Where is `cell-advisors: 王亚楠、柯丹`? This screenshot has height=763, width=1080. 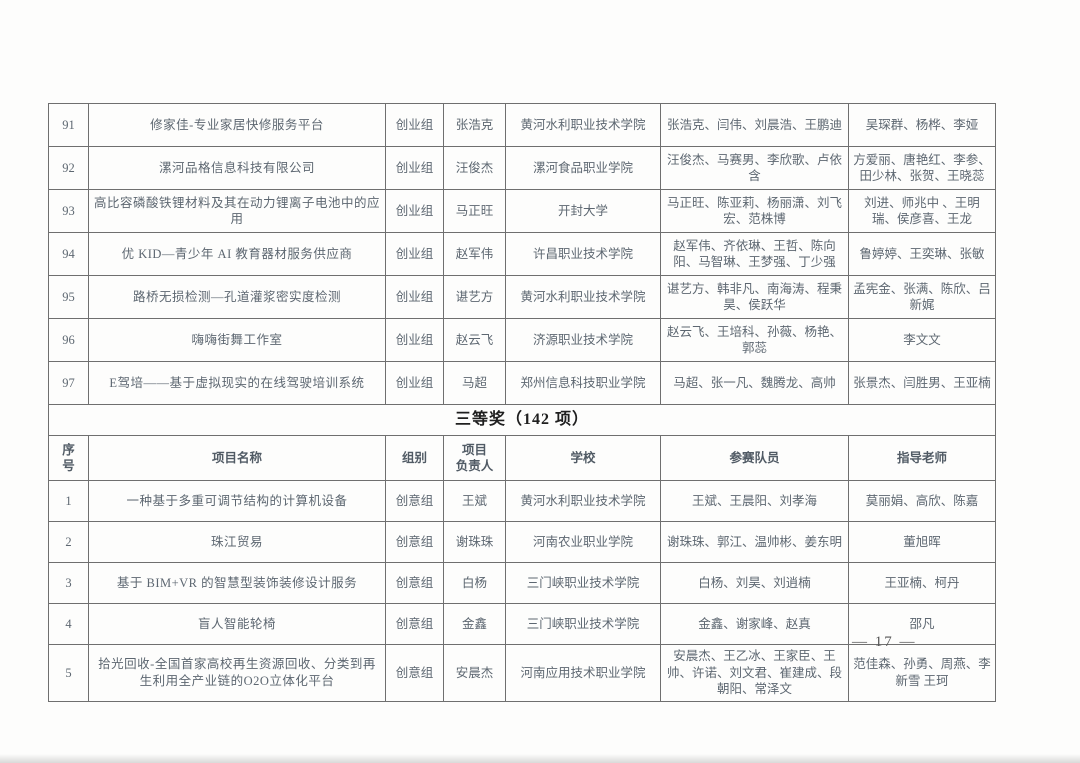 cell-advisors: 王亚楠、柯丹 is located at coordinates (922, 583).